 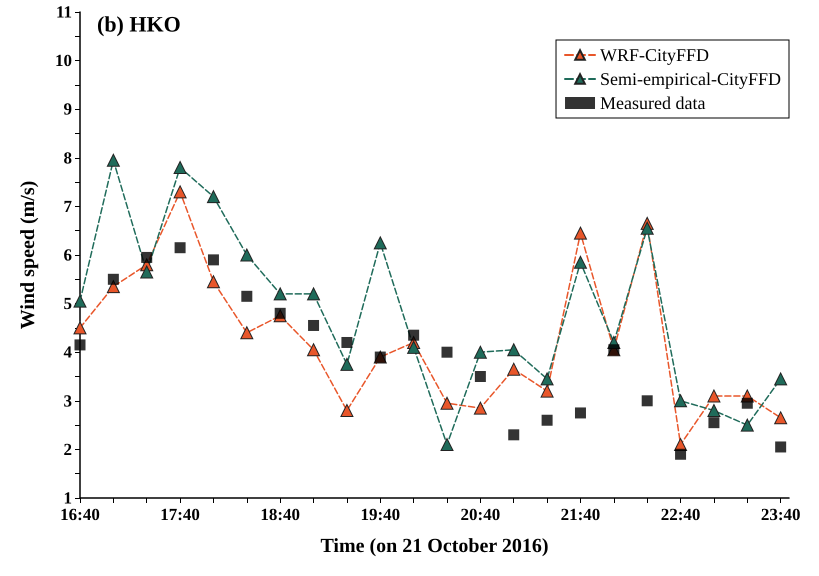 What do you see at coordinates (68, 255) in the screenshot?
I see `y-tick-label: 6` at bounding box center [68, 255].